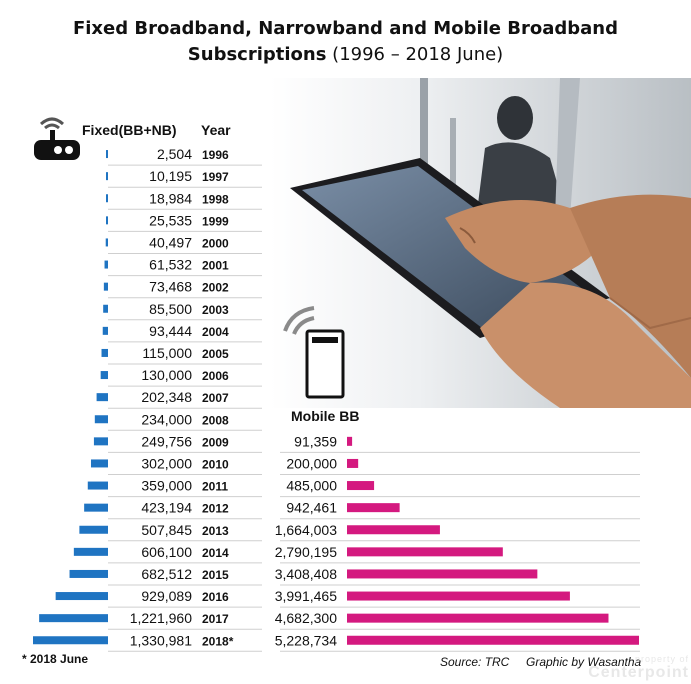  I want to click on fixed-header: Fixed(BB+NB), so click(129, 130).